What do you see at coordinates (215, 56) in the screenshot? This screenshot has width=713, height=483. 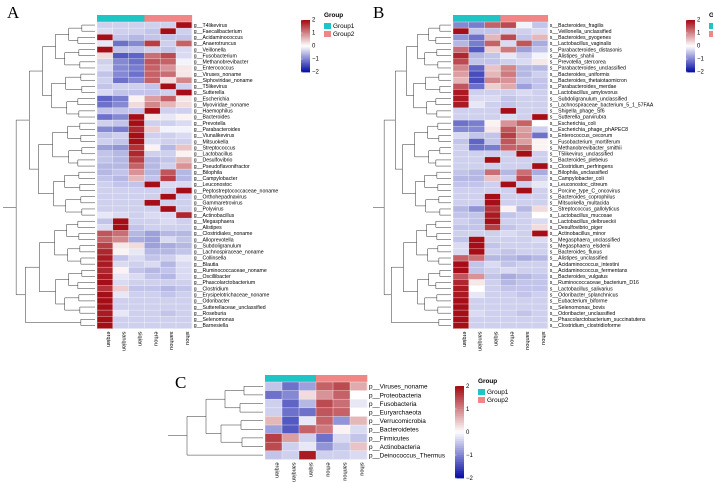 I see `row-label: g__Fusobacterium` at bounding box center [215, 56].